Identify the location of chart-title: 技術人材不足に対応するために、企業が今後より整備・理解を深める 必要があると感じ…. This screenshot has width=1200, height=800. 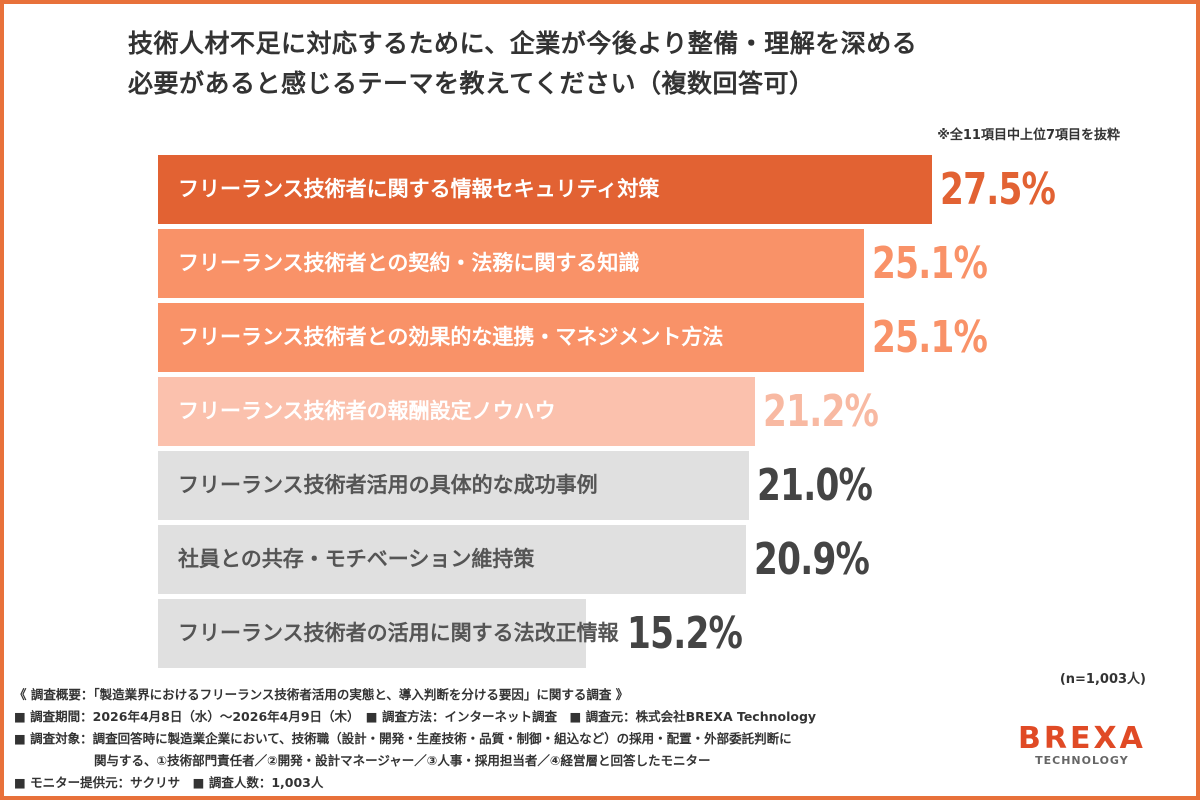
(522, 64).